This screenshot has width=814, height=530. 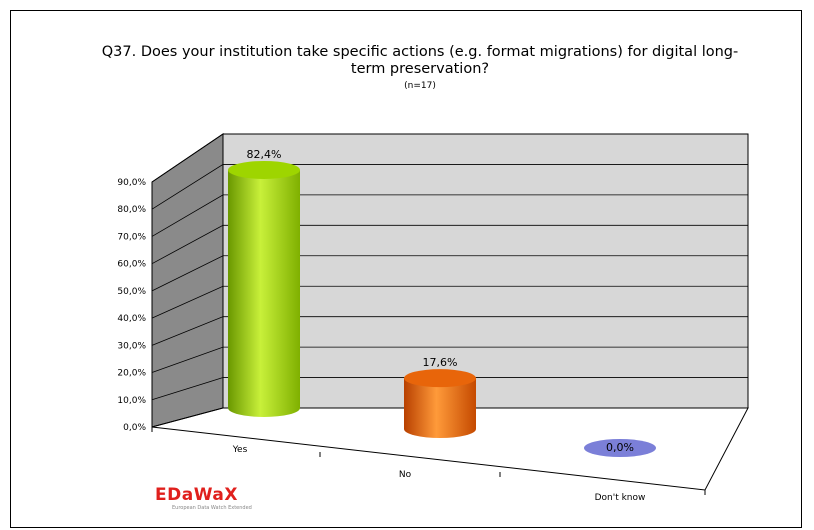 I want to click on y-tick-label: 50,0%, so click(x=131, y=292).